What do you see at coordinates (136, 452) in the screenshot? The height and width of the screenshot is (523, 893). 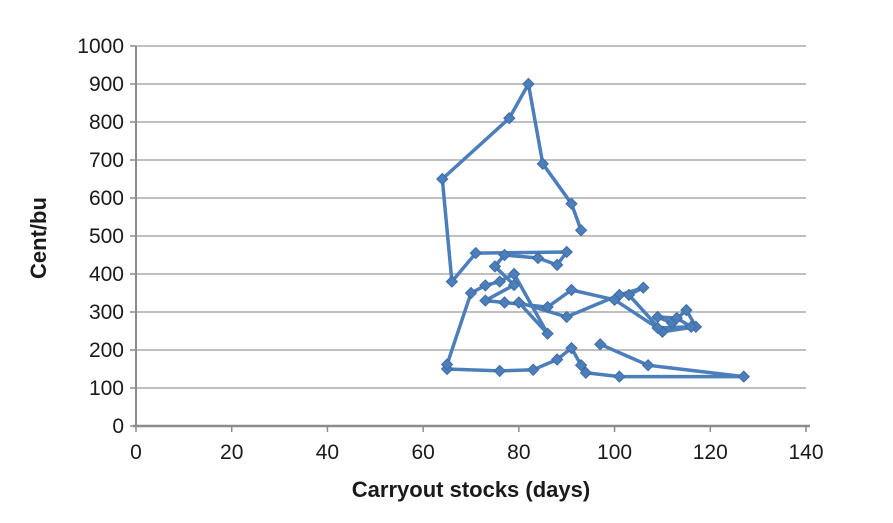 I see `x-tick-label-0: 0` at bounding box center [136, 452].